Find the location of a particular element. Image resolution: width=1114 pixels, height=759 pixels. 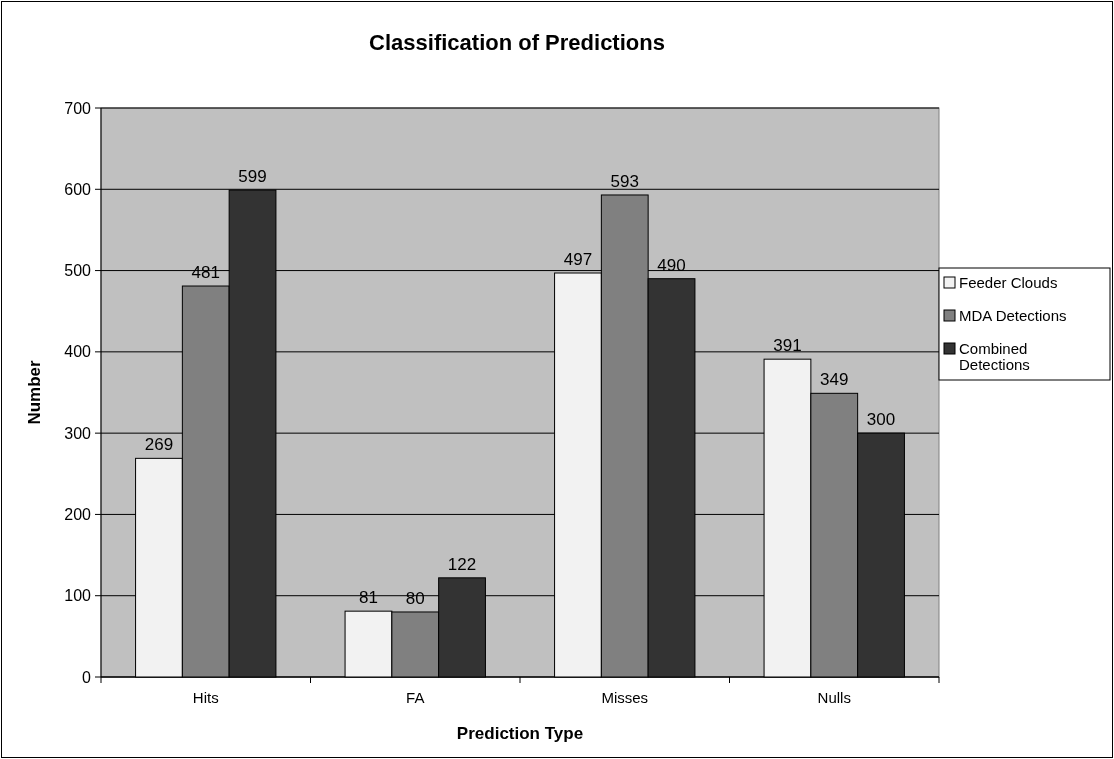

x-tick-label: Misses is located at coordinates (625, 697).